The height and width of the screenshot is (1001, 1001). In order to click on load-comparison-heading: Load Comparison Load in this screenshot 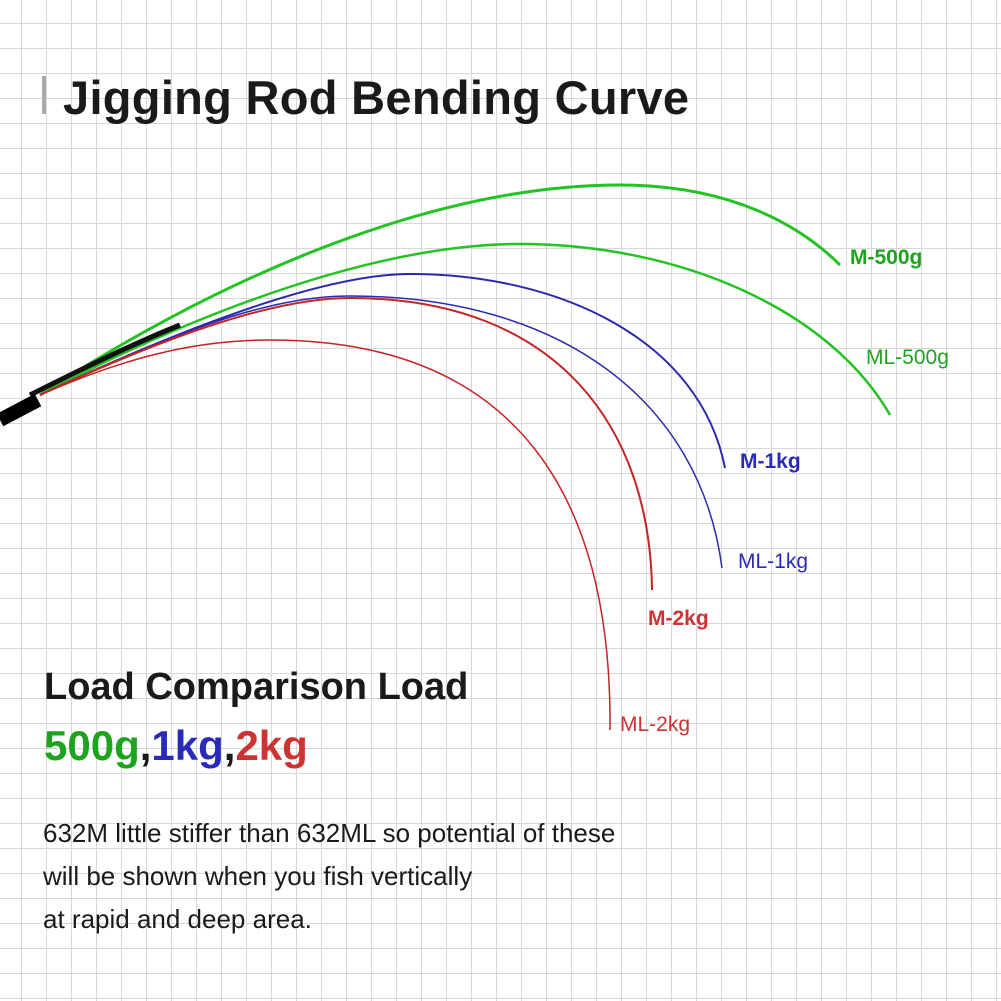, I will do `click(256, 687)`.